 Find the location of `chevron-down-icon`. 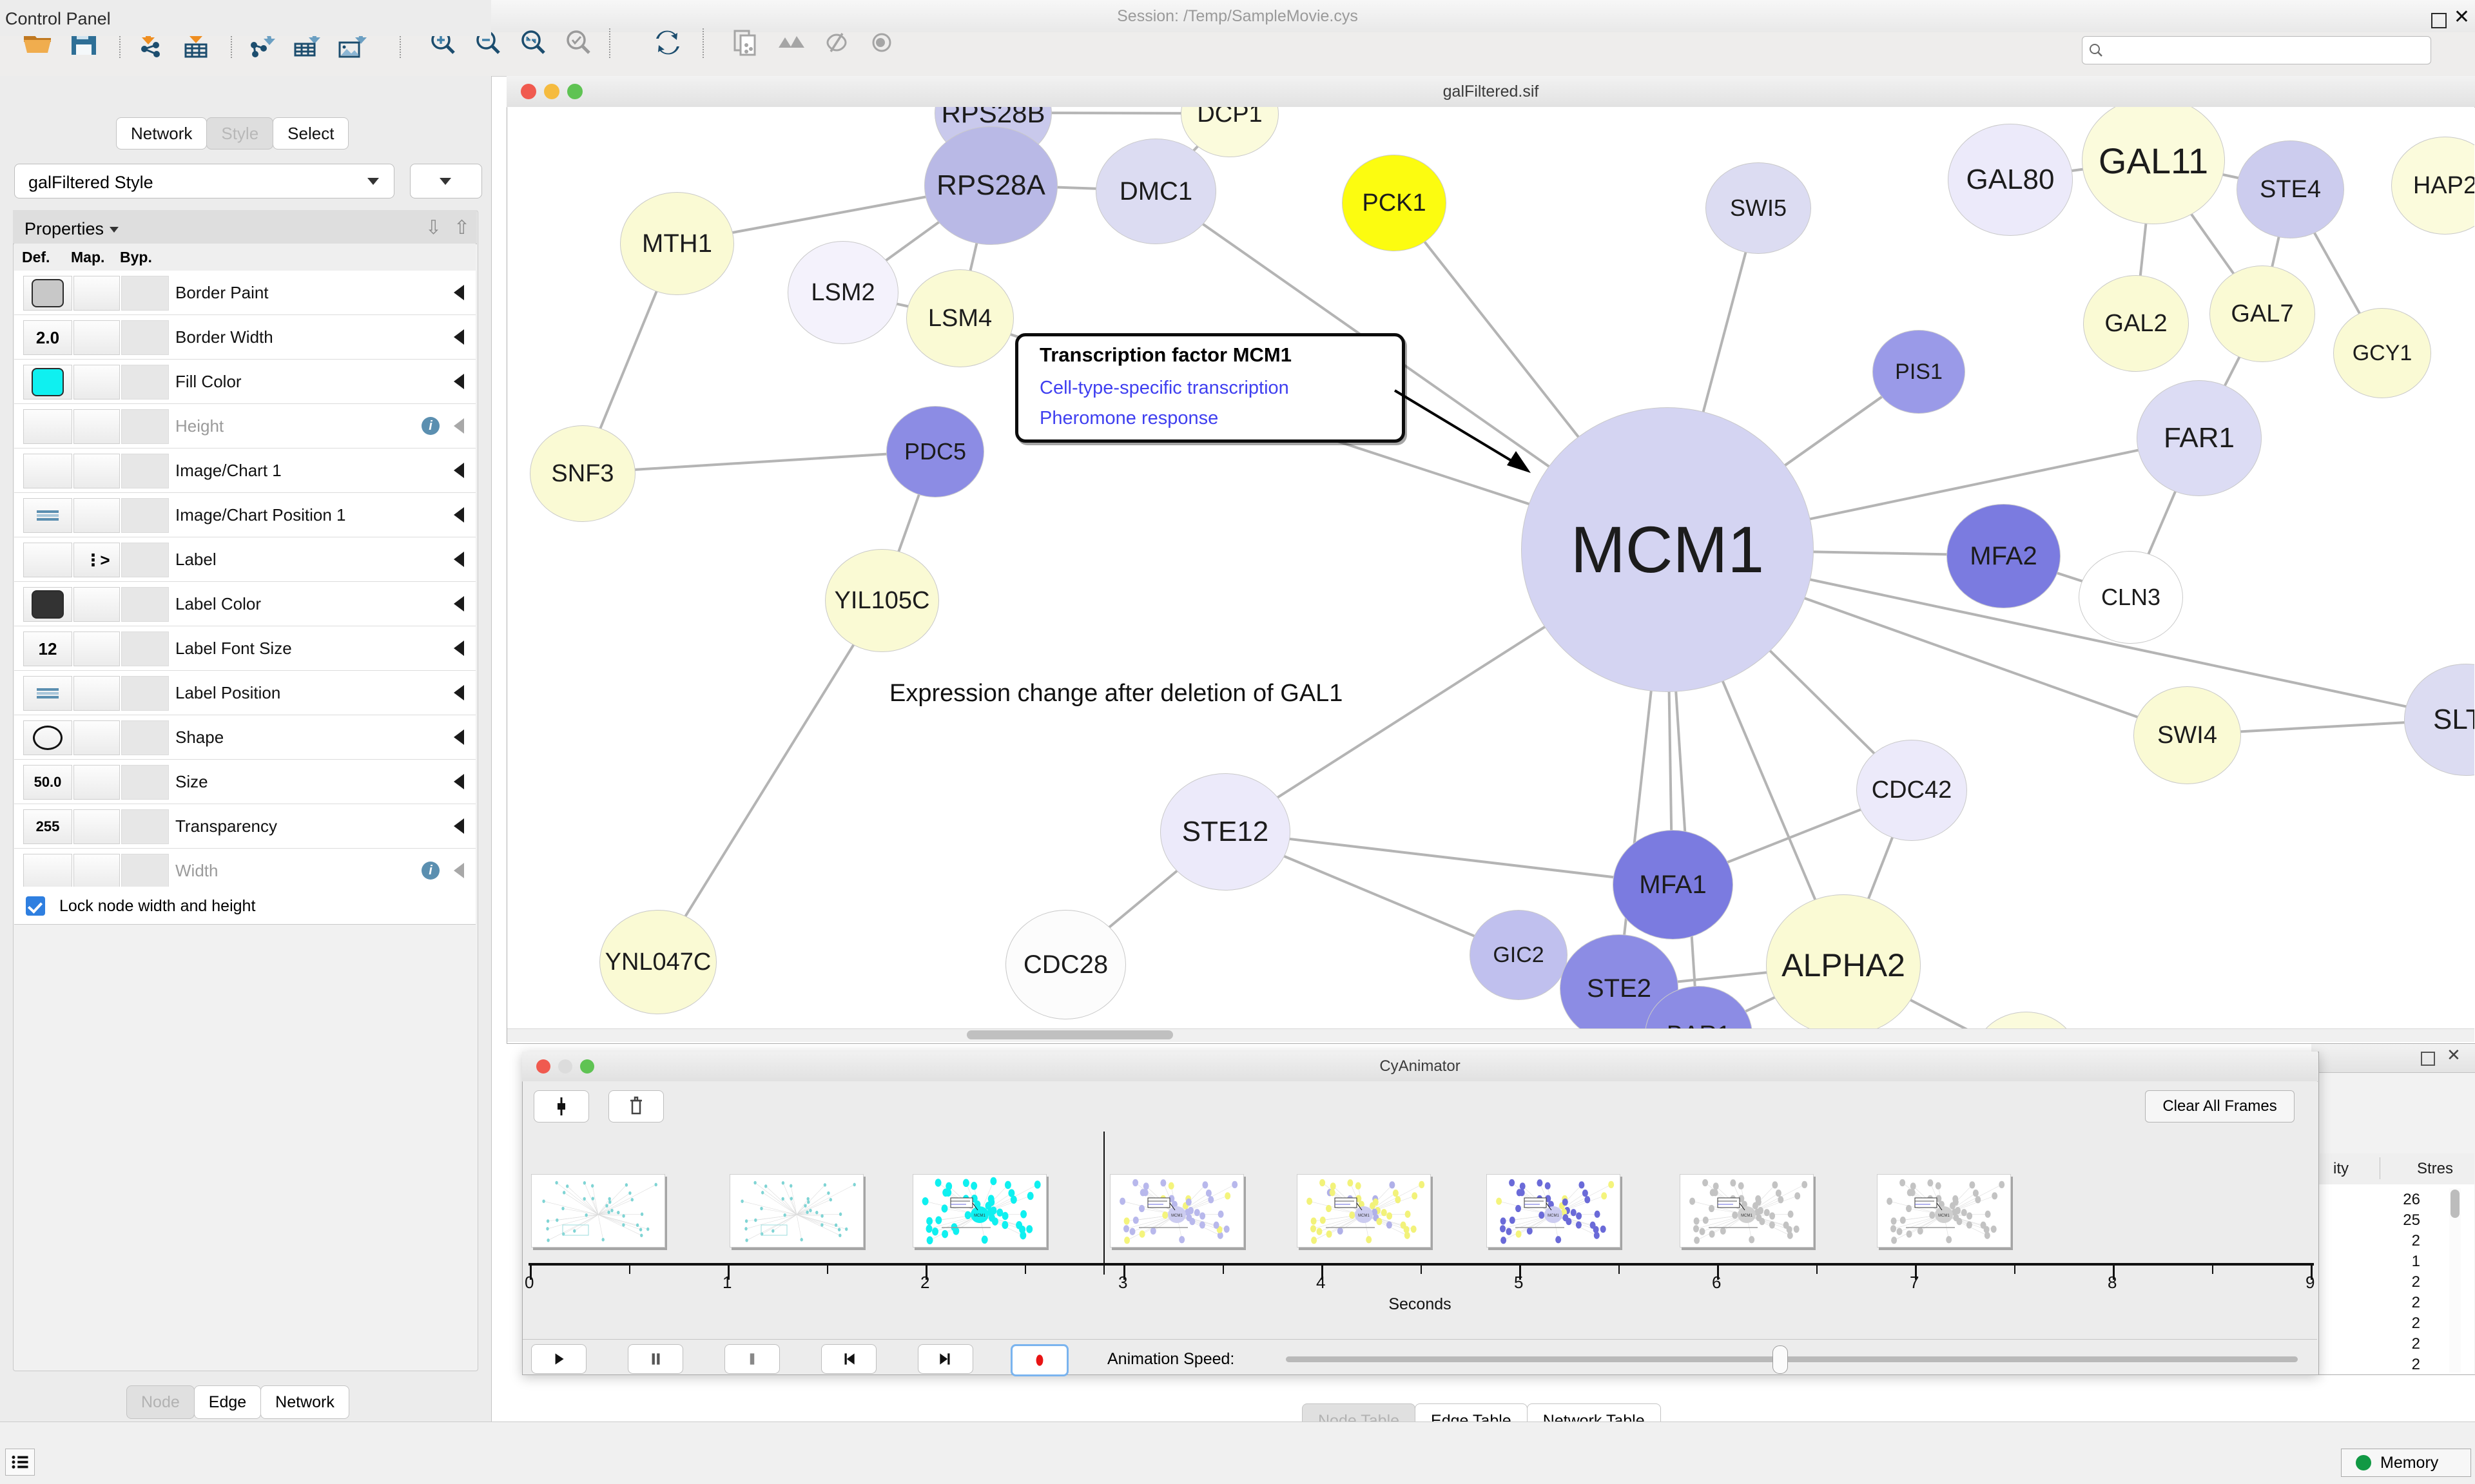

chevron-down-icon is located at coordinates (114, 230).